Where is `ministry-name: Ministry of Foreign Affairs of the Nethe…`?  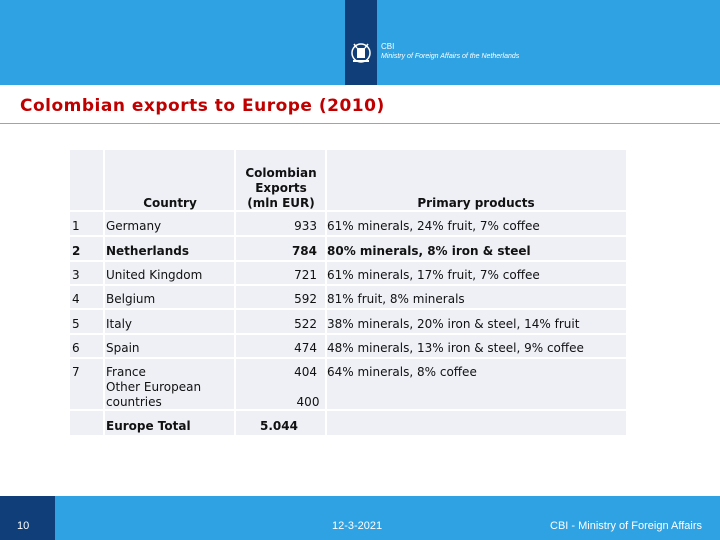 ministry-name: Ministry of Foreign Affairs of the Nethe… is located at coordinates (450, 56).